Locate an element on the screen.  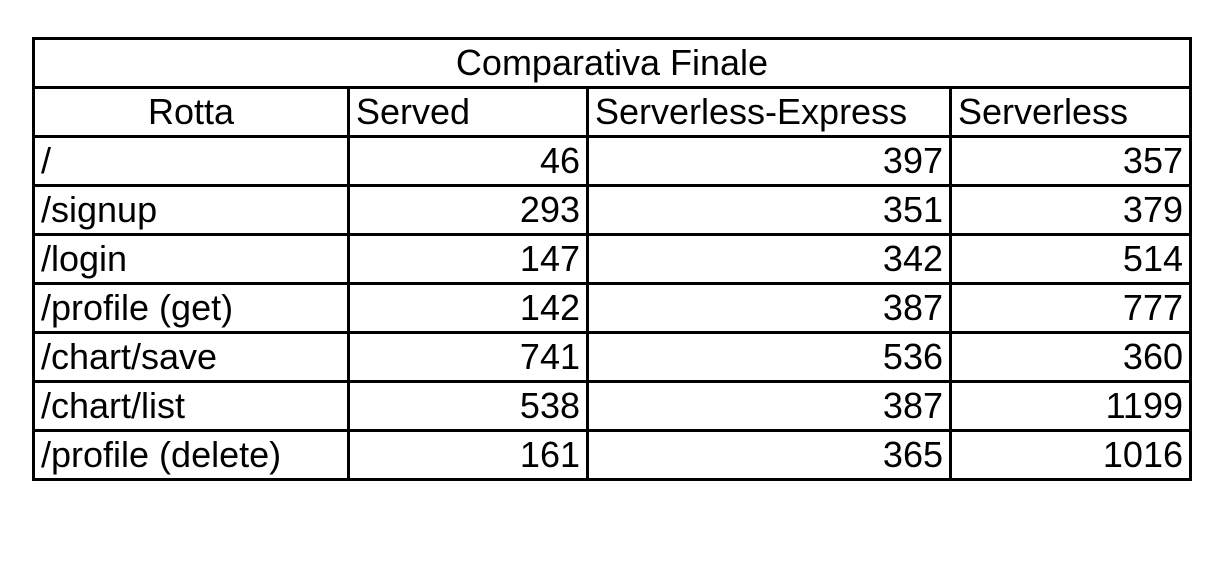
table-row: /profile (get) 142 387 777 is located at coordinates (612, 308).